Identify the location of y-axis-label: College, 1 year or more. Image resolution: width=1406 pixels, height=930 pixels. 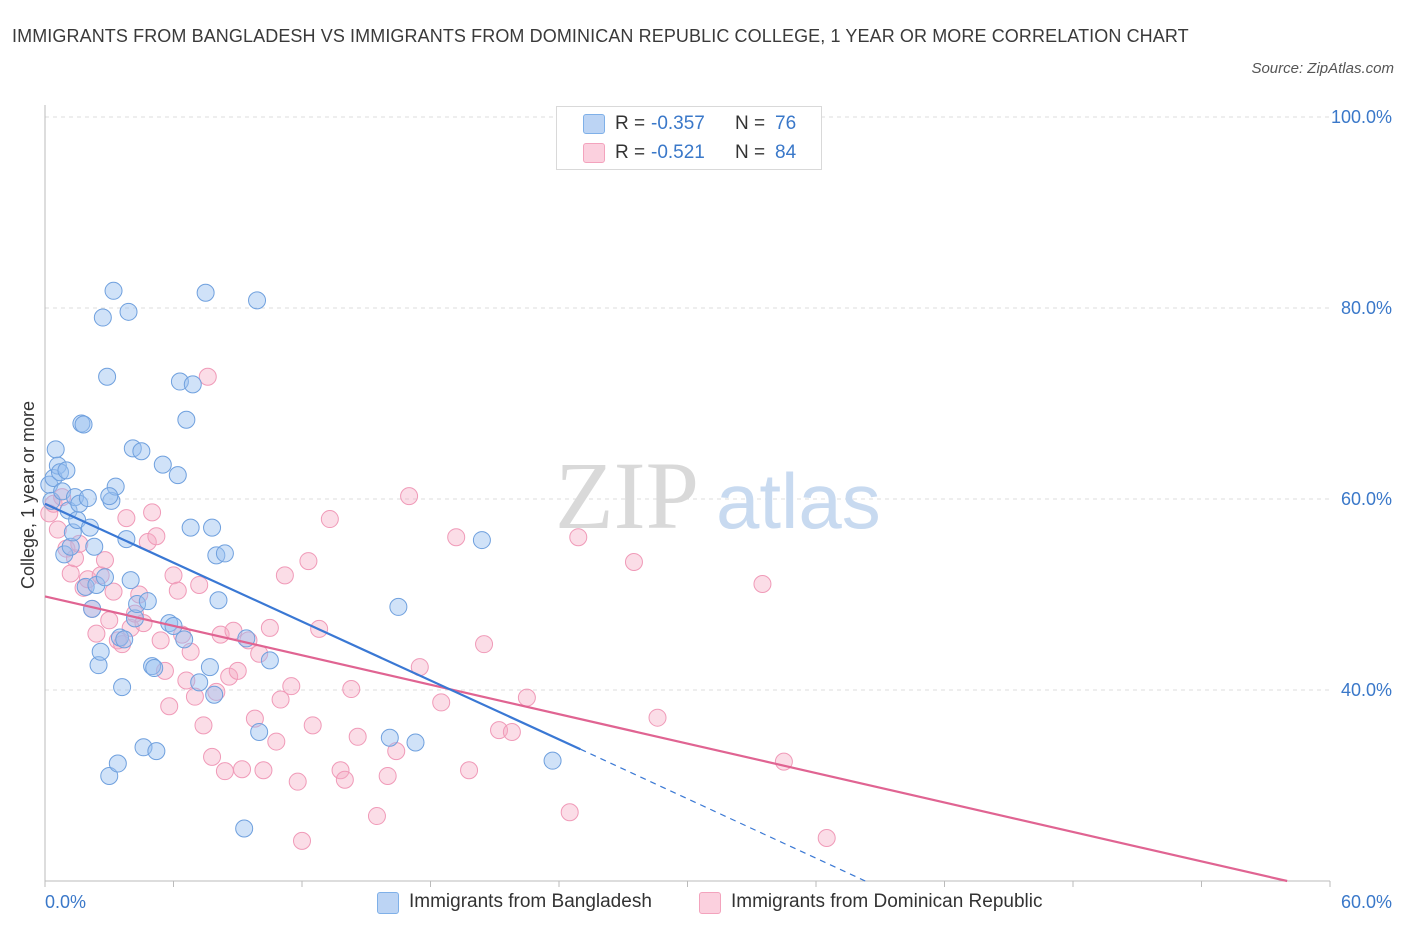
(28, 495).